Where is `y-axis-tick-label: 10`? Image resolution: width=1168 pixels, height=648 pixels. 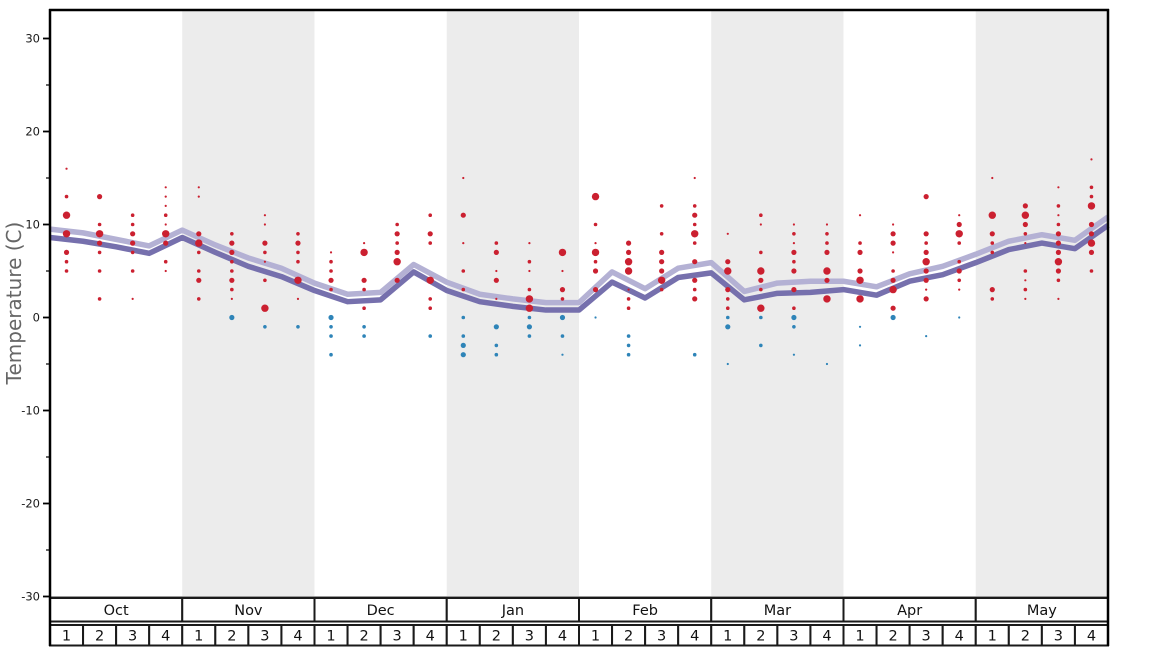 y-axis-tick-label: 10 is located at coordinates (32, 225).